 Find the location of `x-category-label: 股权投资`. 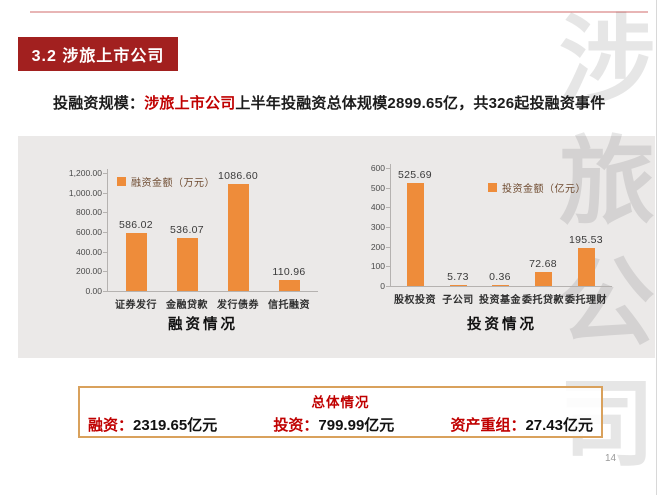

x-category-label: 股权投资 is located at coordinates (415, 300).